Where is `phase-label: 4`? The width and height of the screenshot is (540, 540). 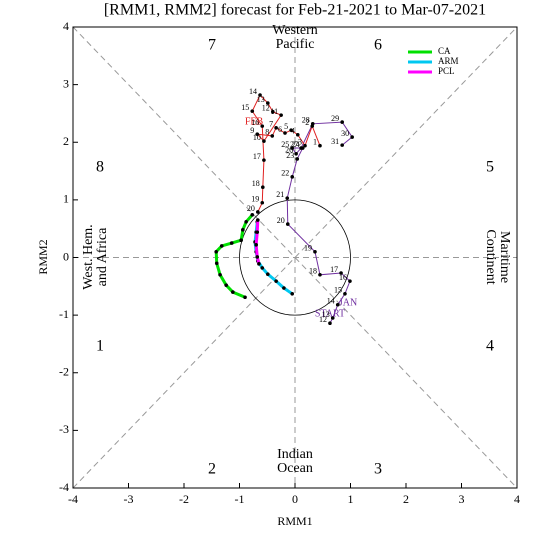
phase-label: 4 is located at coordinates (490, 346).